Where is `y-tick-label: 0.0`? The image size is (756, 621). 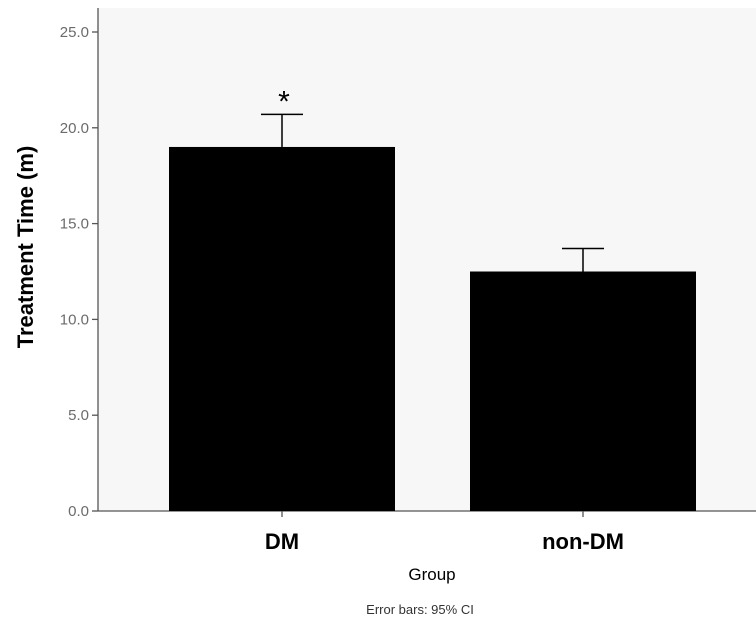
y-tick-label: 0.0 is located at coordinates (78, 511).